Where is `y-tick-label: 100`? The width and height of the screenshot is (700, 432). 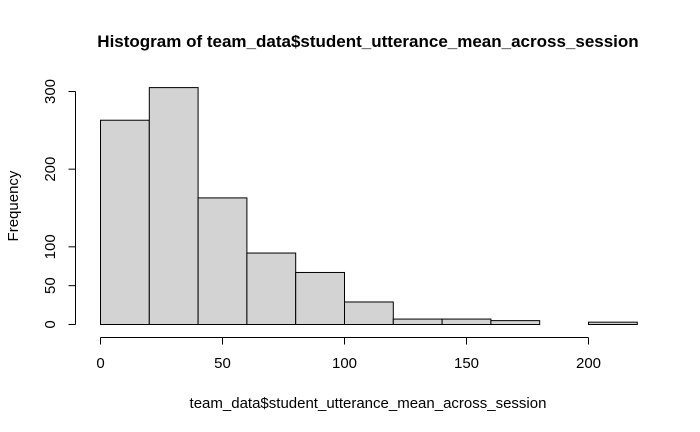
y-tick-label: 100 is located at coordinates (50, 246).